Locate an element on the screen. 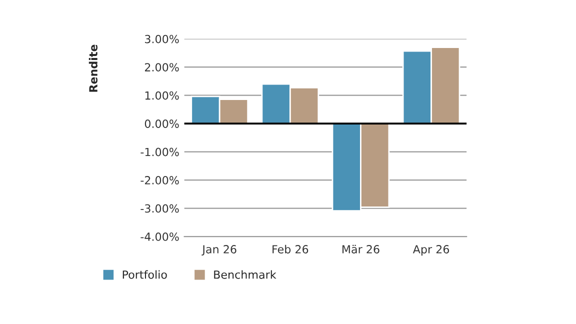 The width and height of the screenshot is (576, 324). x-tick-label: Mär 26 is located at coordinates (361, 249).